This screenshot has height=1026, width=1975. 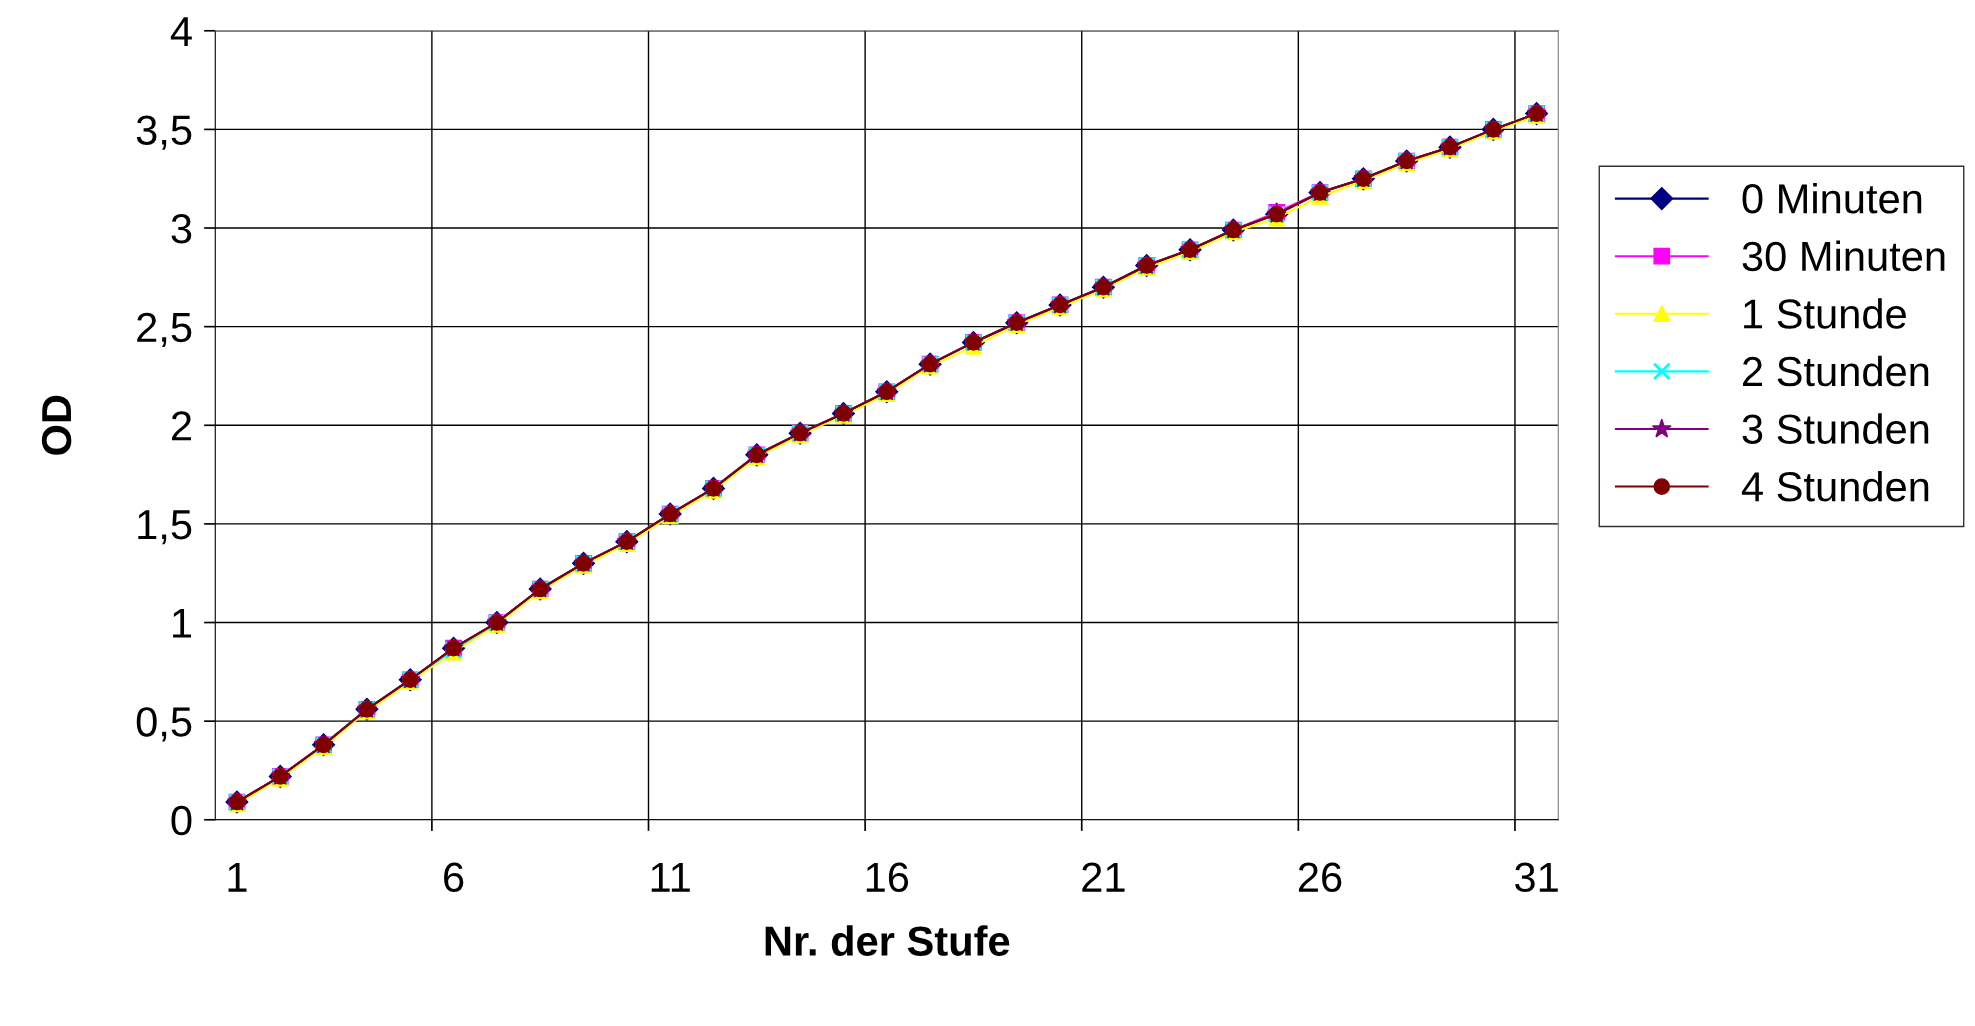 I want to click on y-tick-label: 0,5, so click(x=164, y=724).